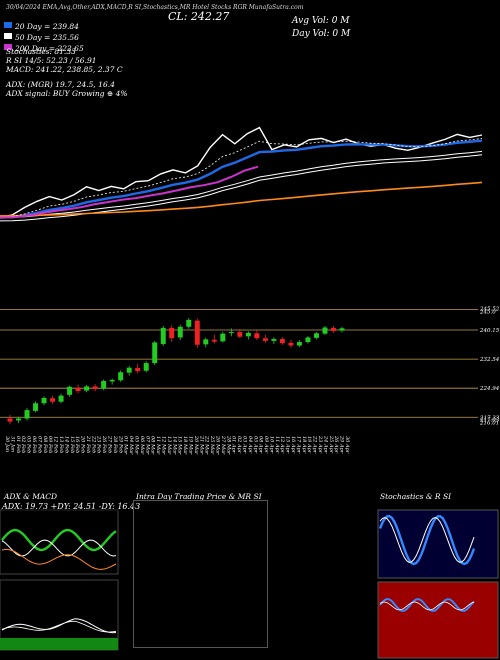 Image resolution: width=500 pixels, height=660 pixels. What do you see at coordinates (196, 445) in the screenshot?
I see `date-axis-label: 20 Mar` at bounding box center [196, 445].